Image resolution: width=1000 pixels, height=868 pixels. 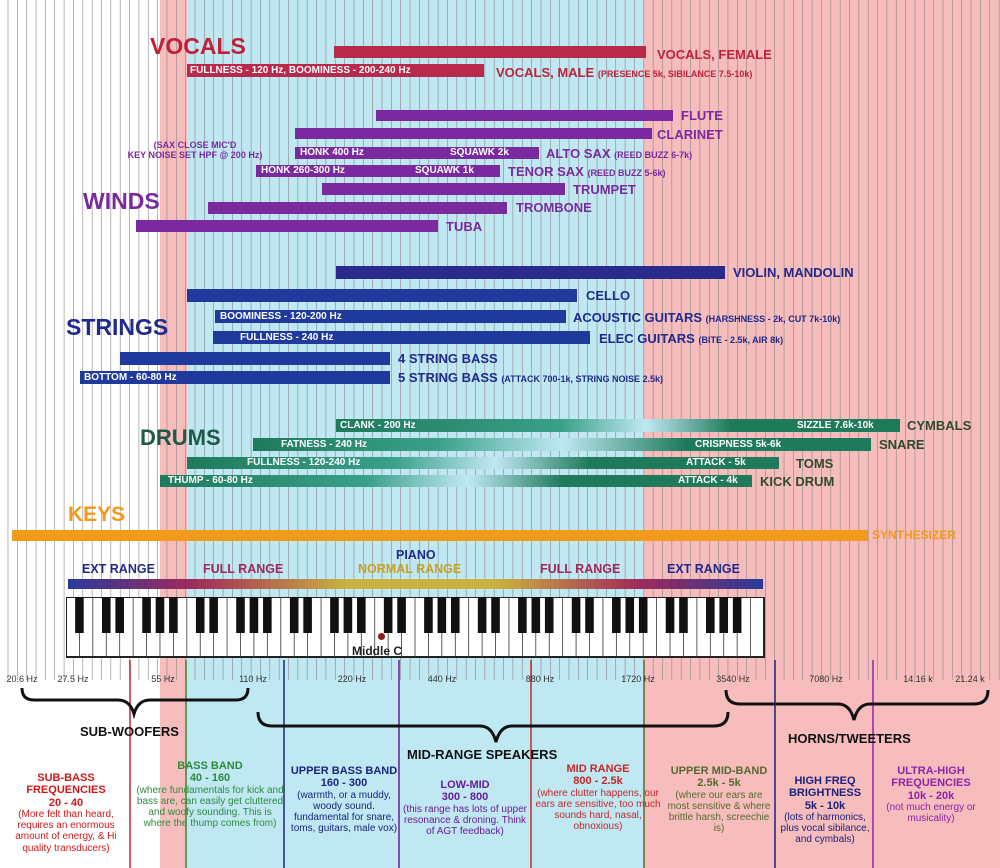 What do you see at coordinates (483, 463) in the screenshot?
I see `bar-toms` at bounding box center [483, 463].